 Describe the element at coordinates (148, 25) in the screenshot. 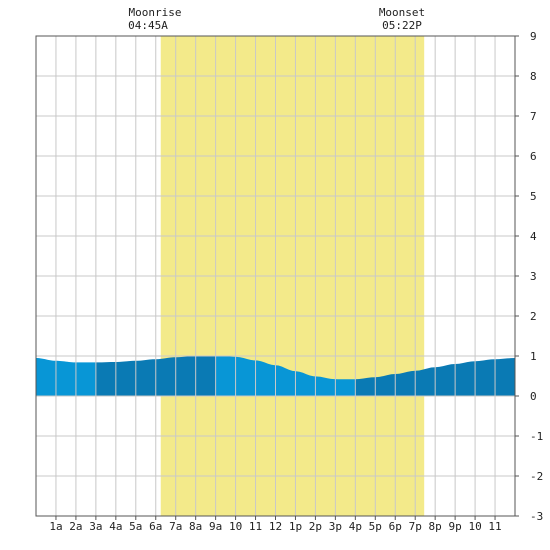

I see `moonrise-time: 04:45A` at that location.